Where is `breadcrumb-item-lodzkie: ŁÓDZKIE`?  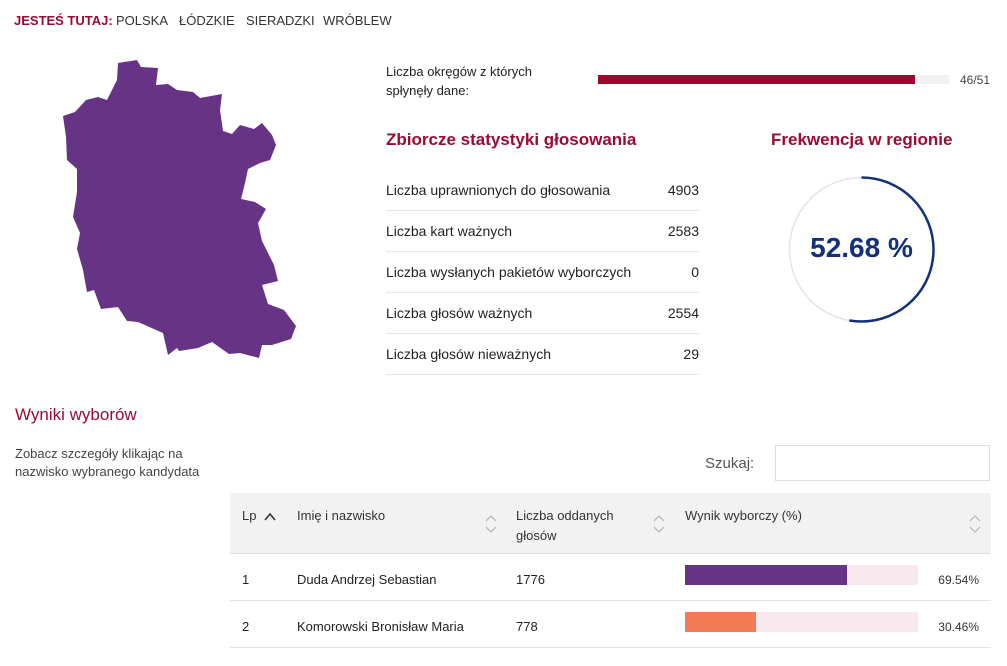
breadcrumb-item-lodzkie: ŁÓDZKIE is located at coordinates (207, 20).